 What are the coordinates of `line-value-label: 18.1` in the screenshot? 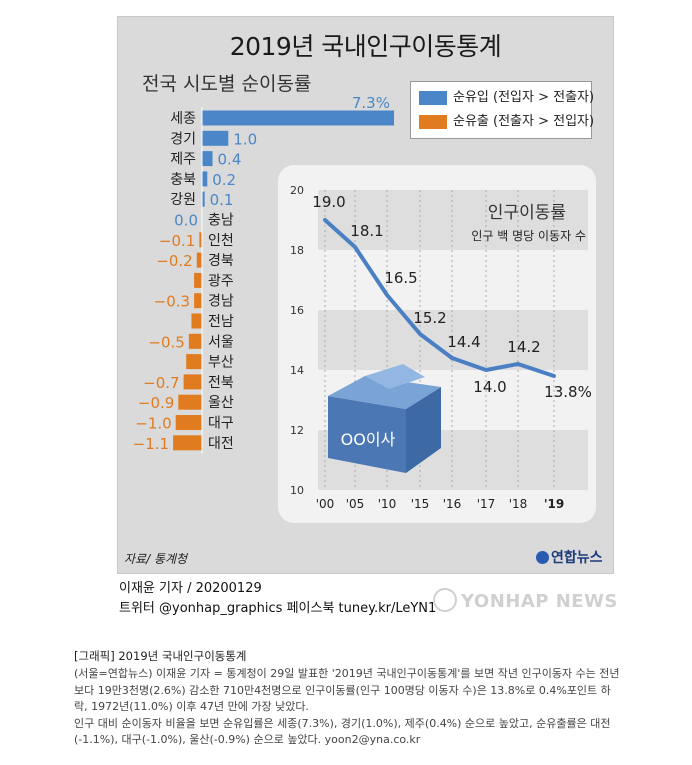 It's located at (366, 231).